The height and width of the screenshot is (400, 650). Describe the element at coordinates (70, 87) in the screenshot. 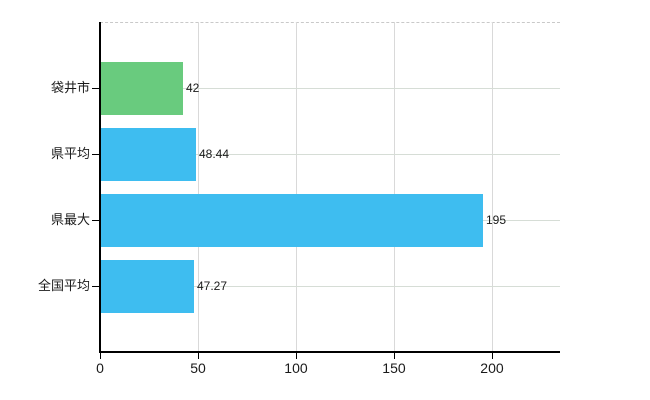

I see `category-label: 袋井市` at that location.